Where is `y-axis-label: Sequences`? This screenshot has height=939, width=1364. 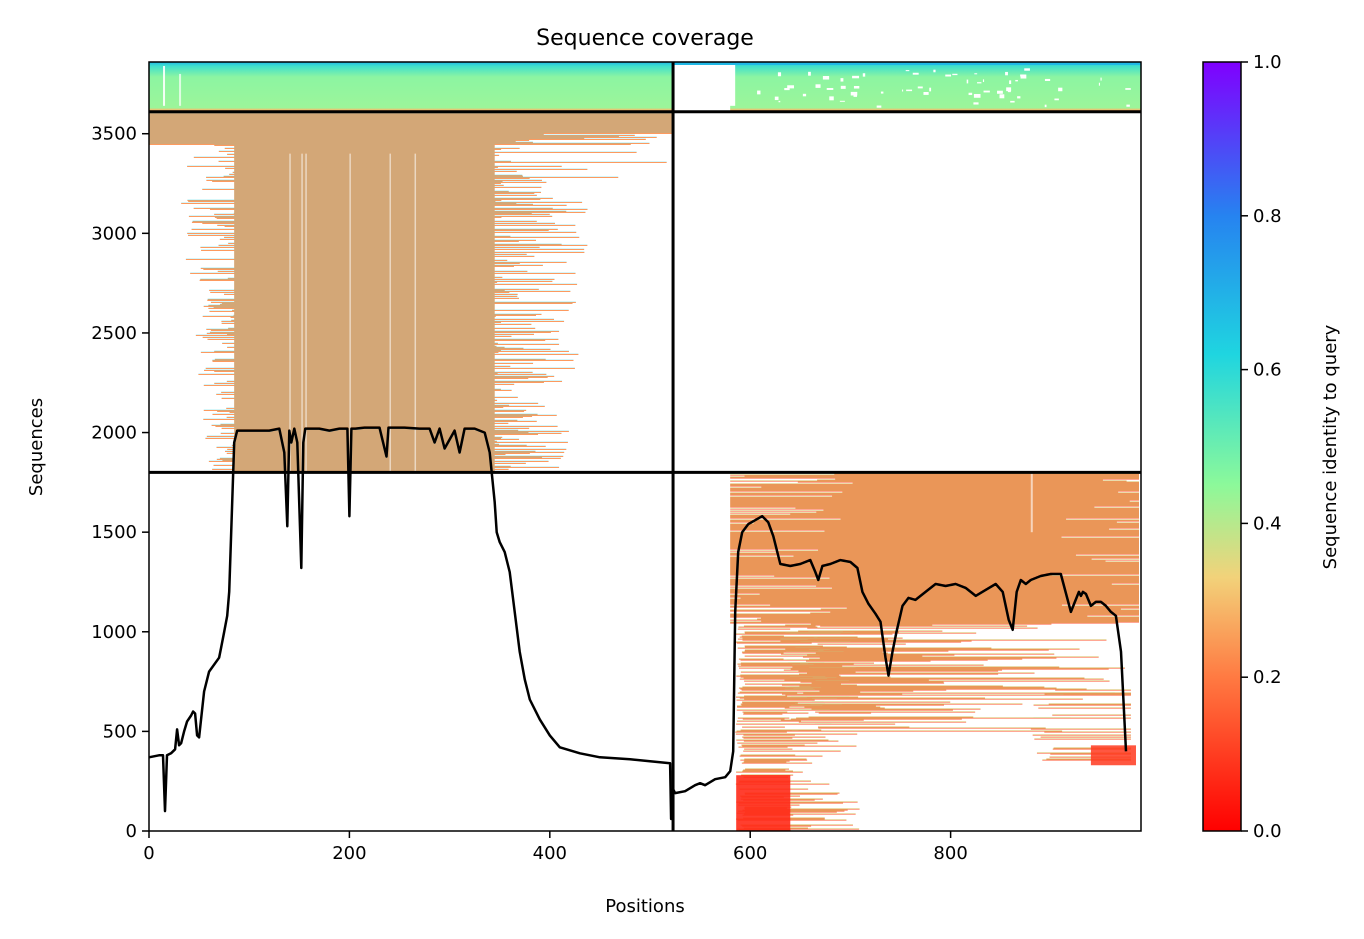
y-axis-label: Sequences is located at coordinates (36, 447).